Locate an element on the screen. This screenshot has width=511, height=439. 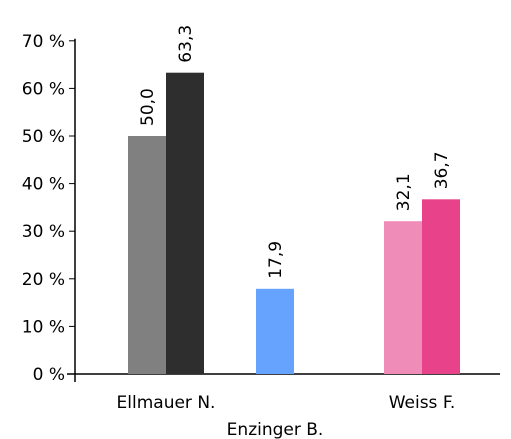
y-tick-label: 30 % is located at coordinates (43, 232).